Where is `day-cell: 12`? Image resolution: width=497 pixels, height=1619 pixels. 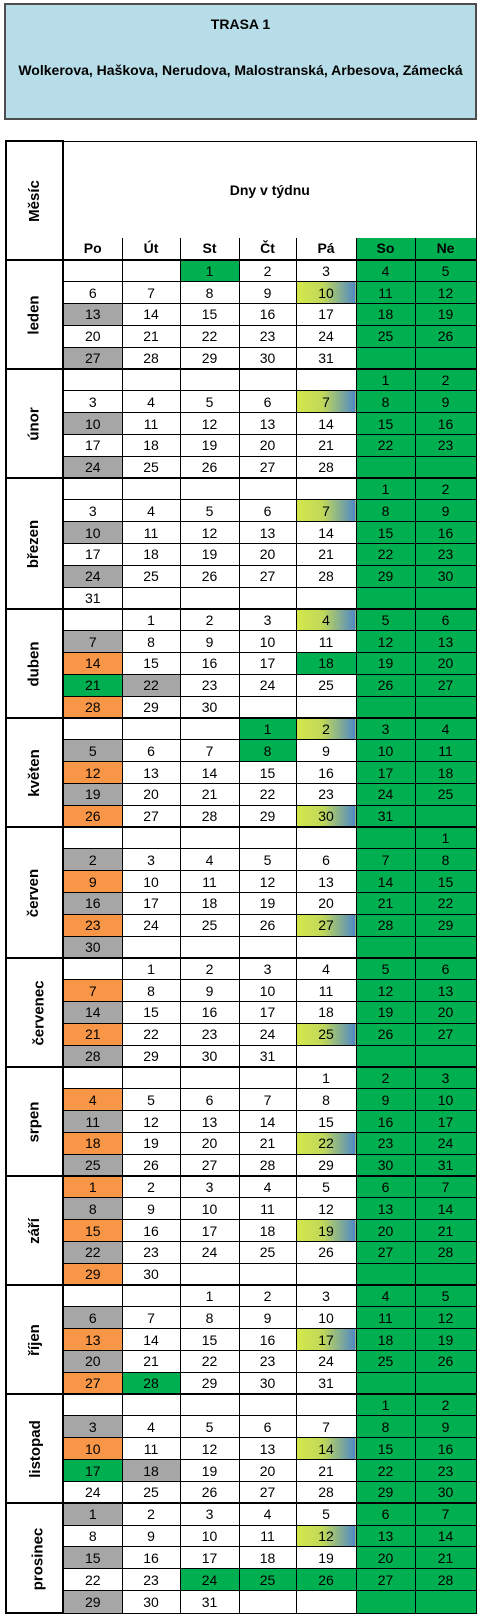 day-cell: 12 is located at coordinates (385, 642).